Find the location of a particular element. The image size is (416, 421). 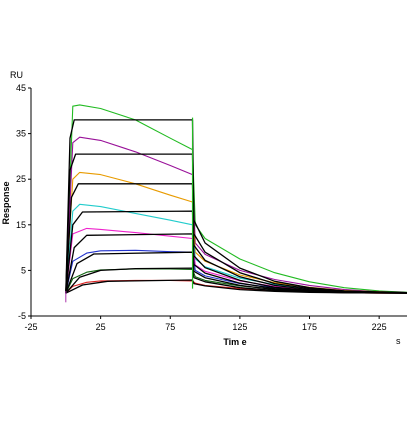

y-tick-label: 35 is located at coordinates (21, 134).